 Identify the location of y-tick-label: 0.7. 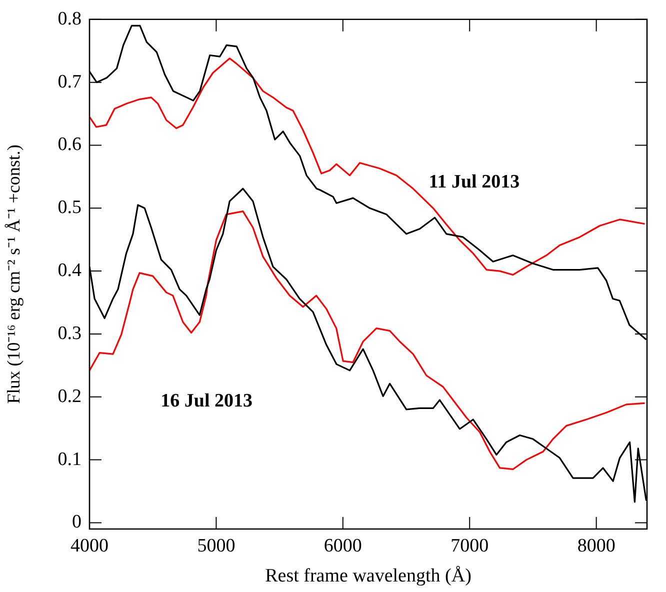
(70, 81).